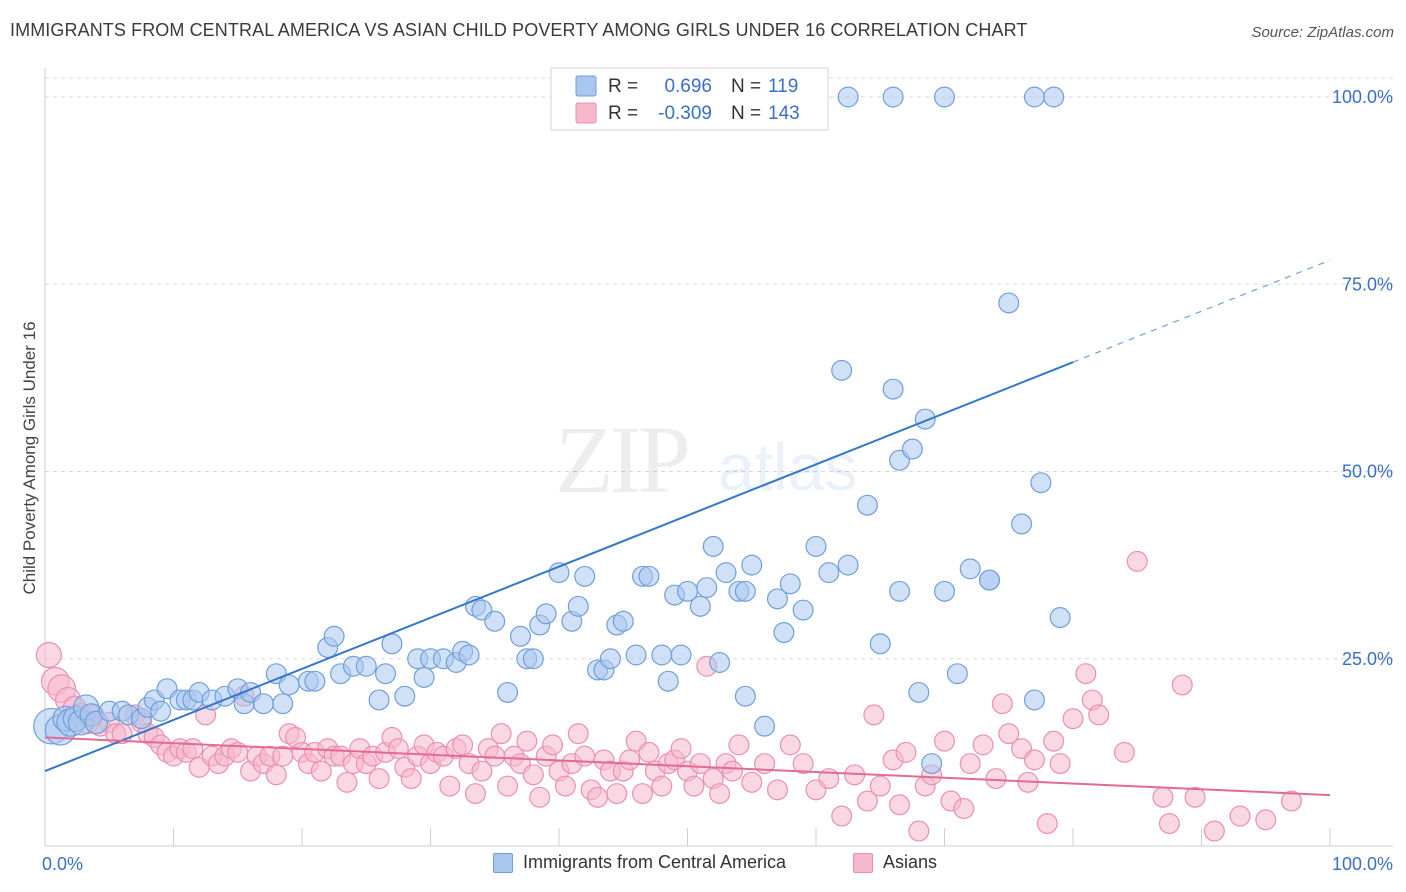  What do you see at coordinates (1362, 864) in the screenshot?
I see `x-tick-label-max: 100.0%` at bounding box center [1362, 864].